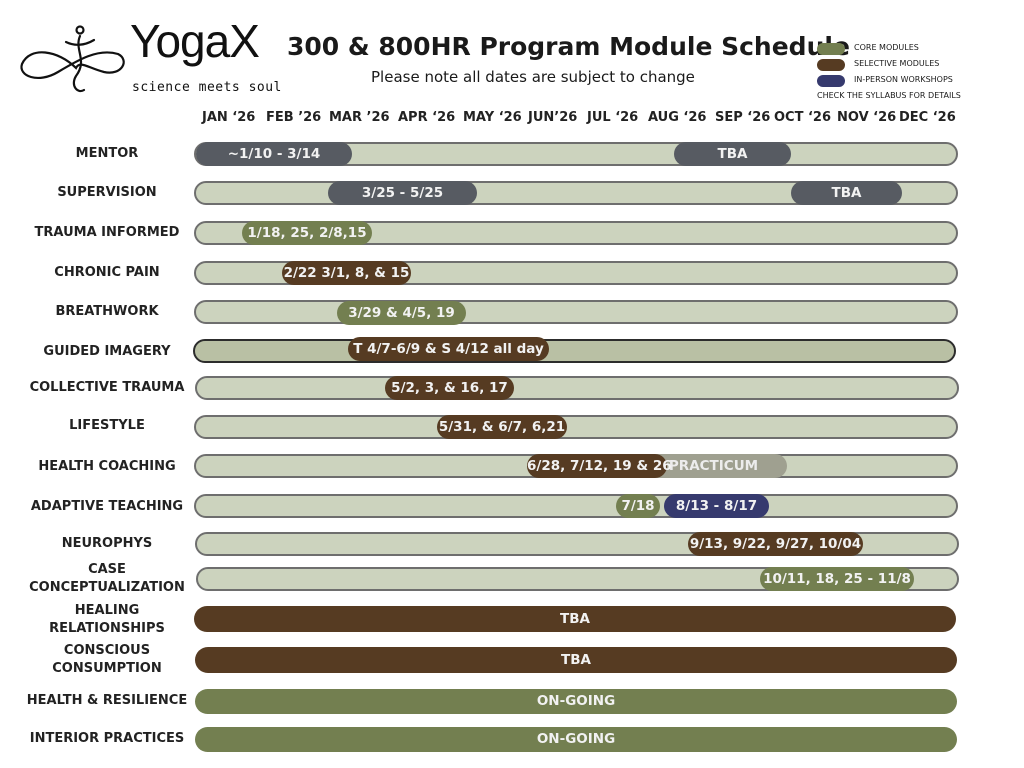 Image resolution: width=1024 pixels, height=768 pixels. Describe the element at coordinates (107, 192) in the screenshot. I see `row-label-supervision: SUPERVISION` at that location.